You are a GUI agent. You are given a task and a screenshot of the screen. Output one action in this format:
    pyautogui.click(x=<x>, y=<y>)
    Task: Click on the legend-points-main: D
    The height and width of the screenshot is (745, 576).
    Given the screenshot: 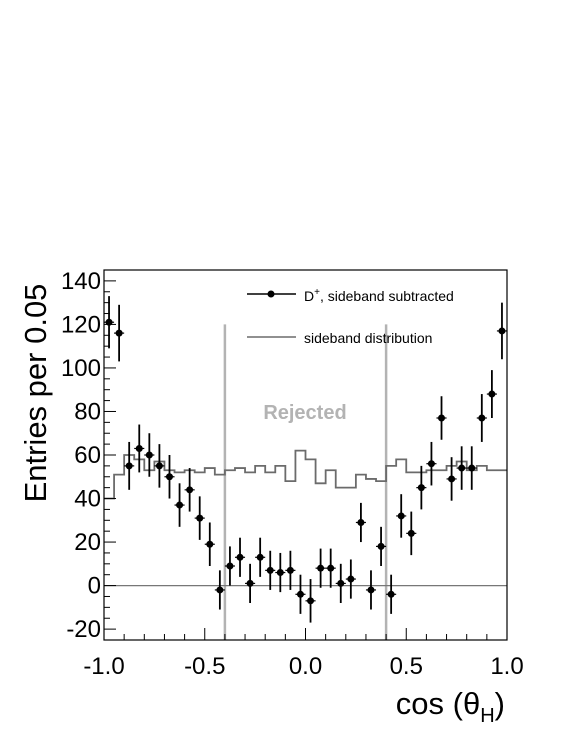 What is the action you would take?
    pyautogui.click(x=309, y=296)
    